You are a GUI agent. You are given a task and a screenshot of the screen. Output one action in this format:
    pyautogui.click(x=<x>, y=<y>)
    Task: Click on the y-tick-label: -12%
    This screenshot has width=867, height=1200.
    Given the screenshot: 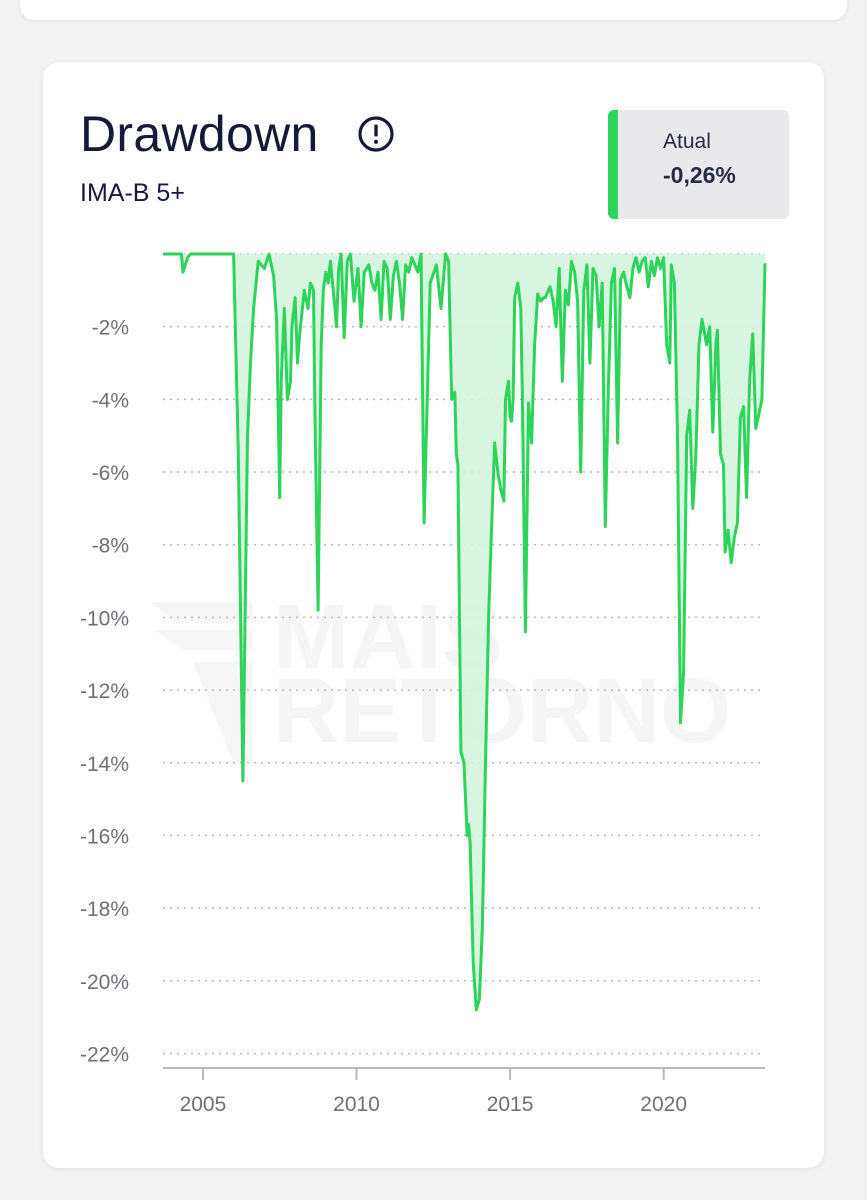 What is the action you would take?
    pyautogui.click(x=104, y=691)
    